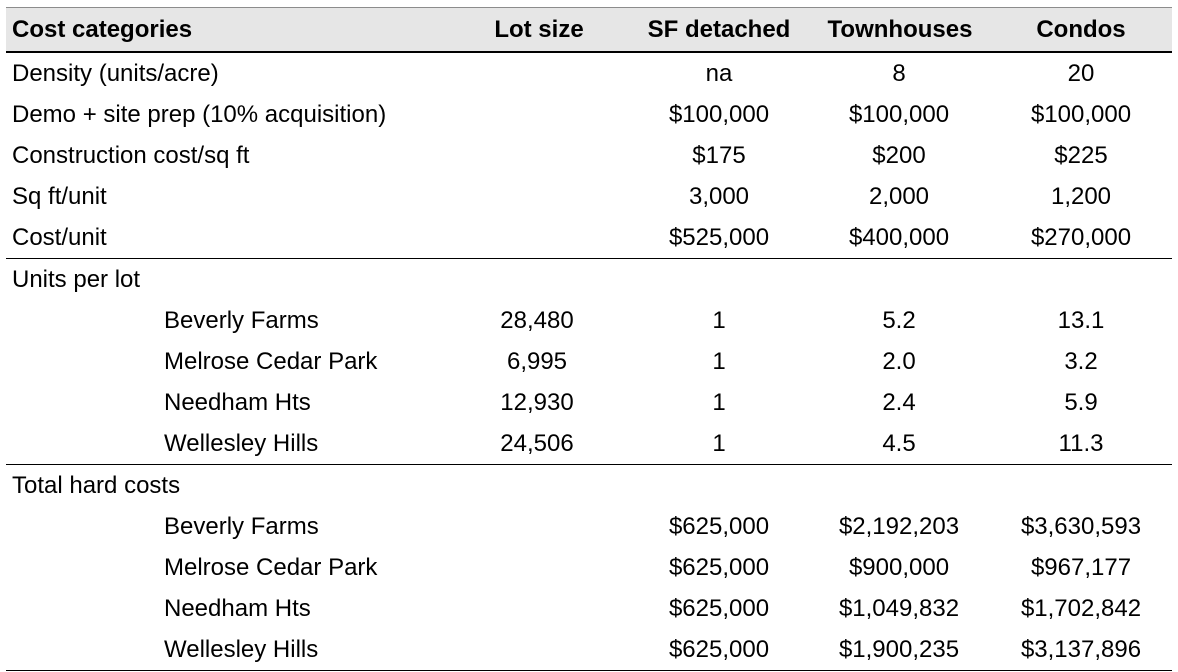  I want to click on townhouses-value: $1,049,832, so click(899, 608).